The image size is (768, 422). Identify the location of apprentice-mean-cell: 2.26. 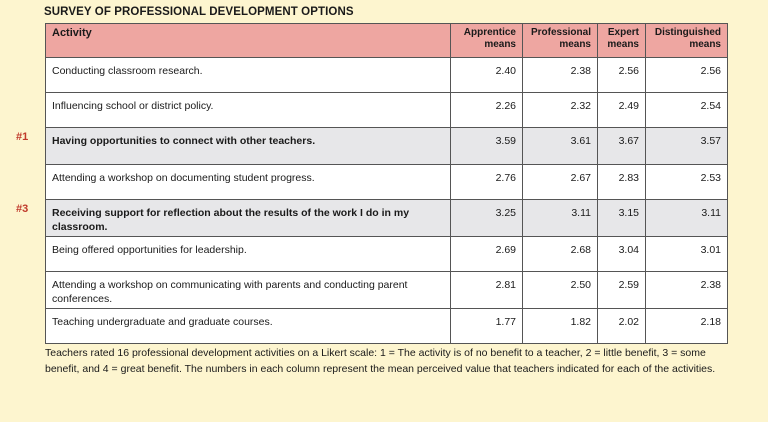
(486, 110).